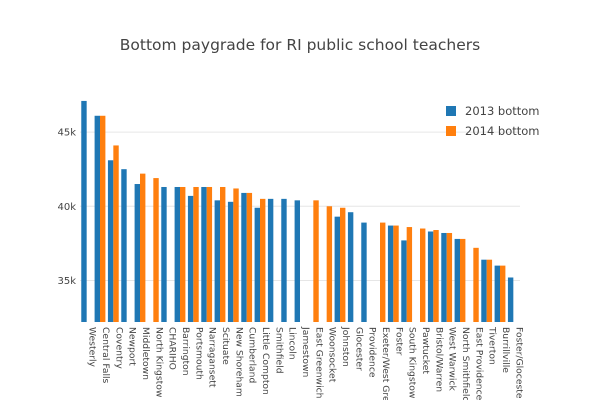 This screenshot has height=400, width=600. I want to click on x-tick-label: Burrillville, so click(505, 350).